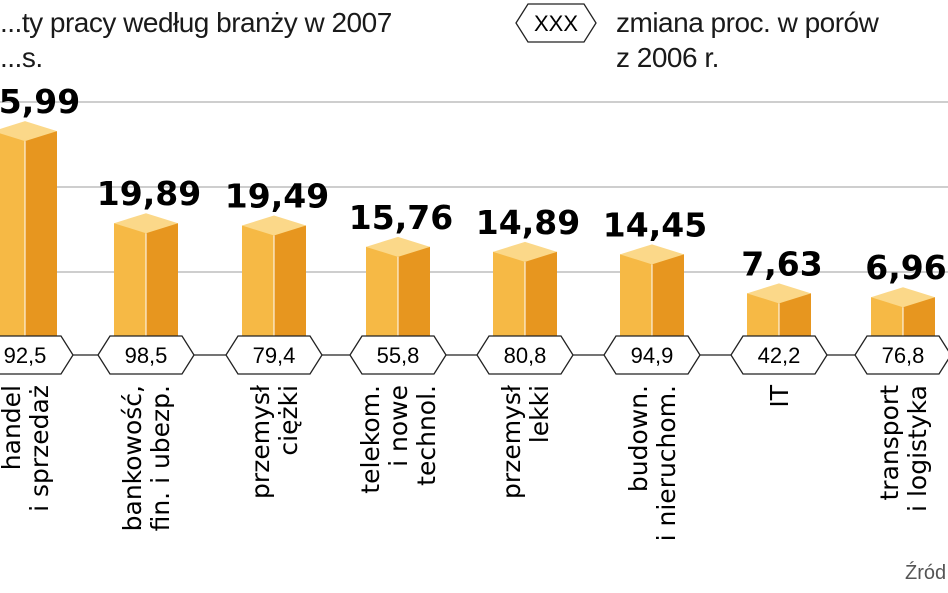 The height and width of the screenshot is (593, 948). What do you see at coordinates (667, 57) in the screenshot?
I see `legend-text-line2: z 2006 r.` at bounding box center [667, 57].